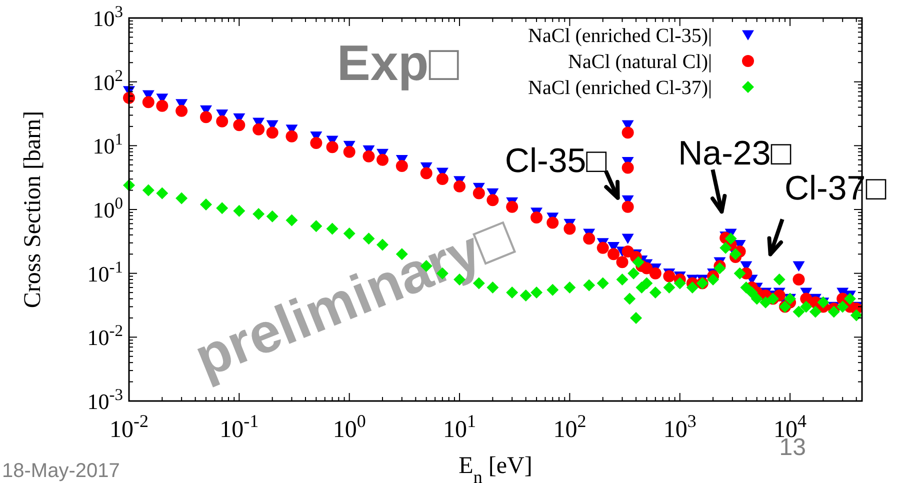  What do you see at coordinates (105, 399) in the screenshot?
I see `y-tick-label: 10$^{-3}$` at bounding box center [105, 399].